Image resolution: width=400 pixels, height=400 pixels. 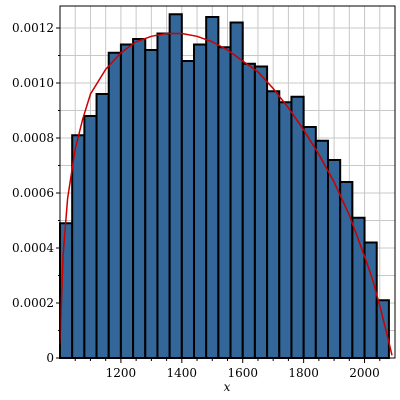 I want to click on y-tick-label: 0.0002, so click(x=33, y=303).